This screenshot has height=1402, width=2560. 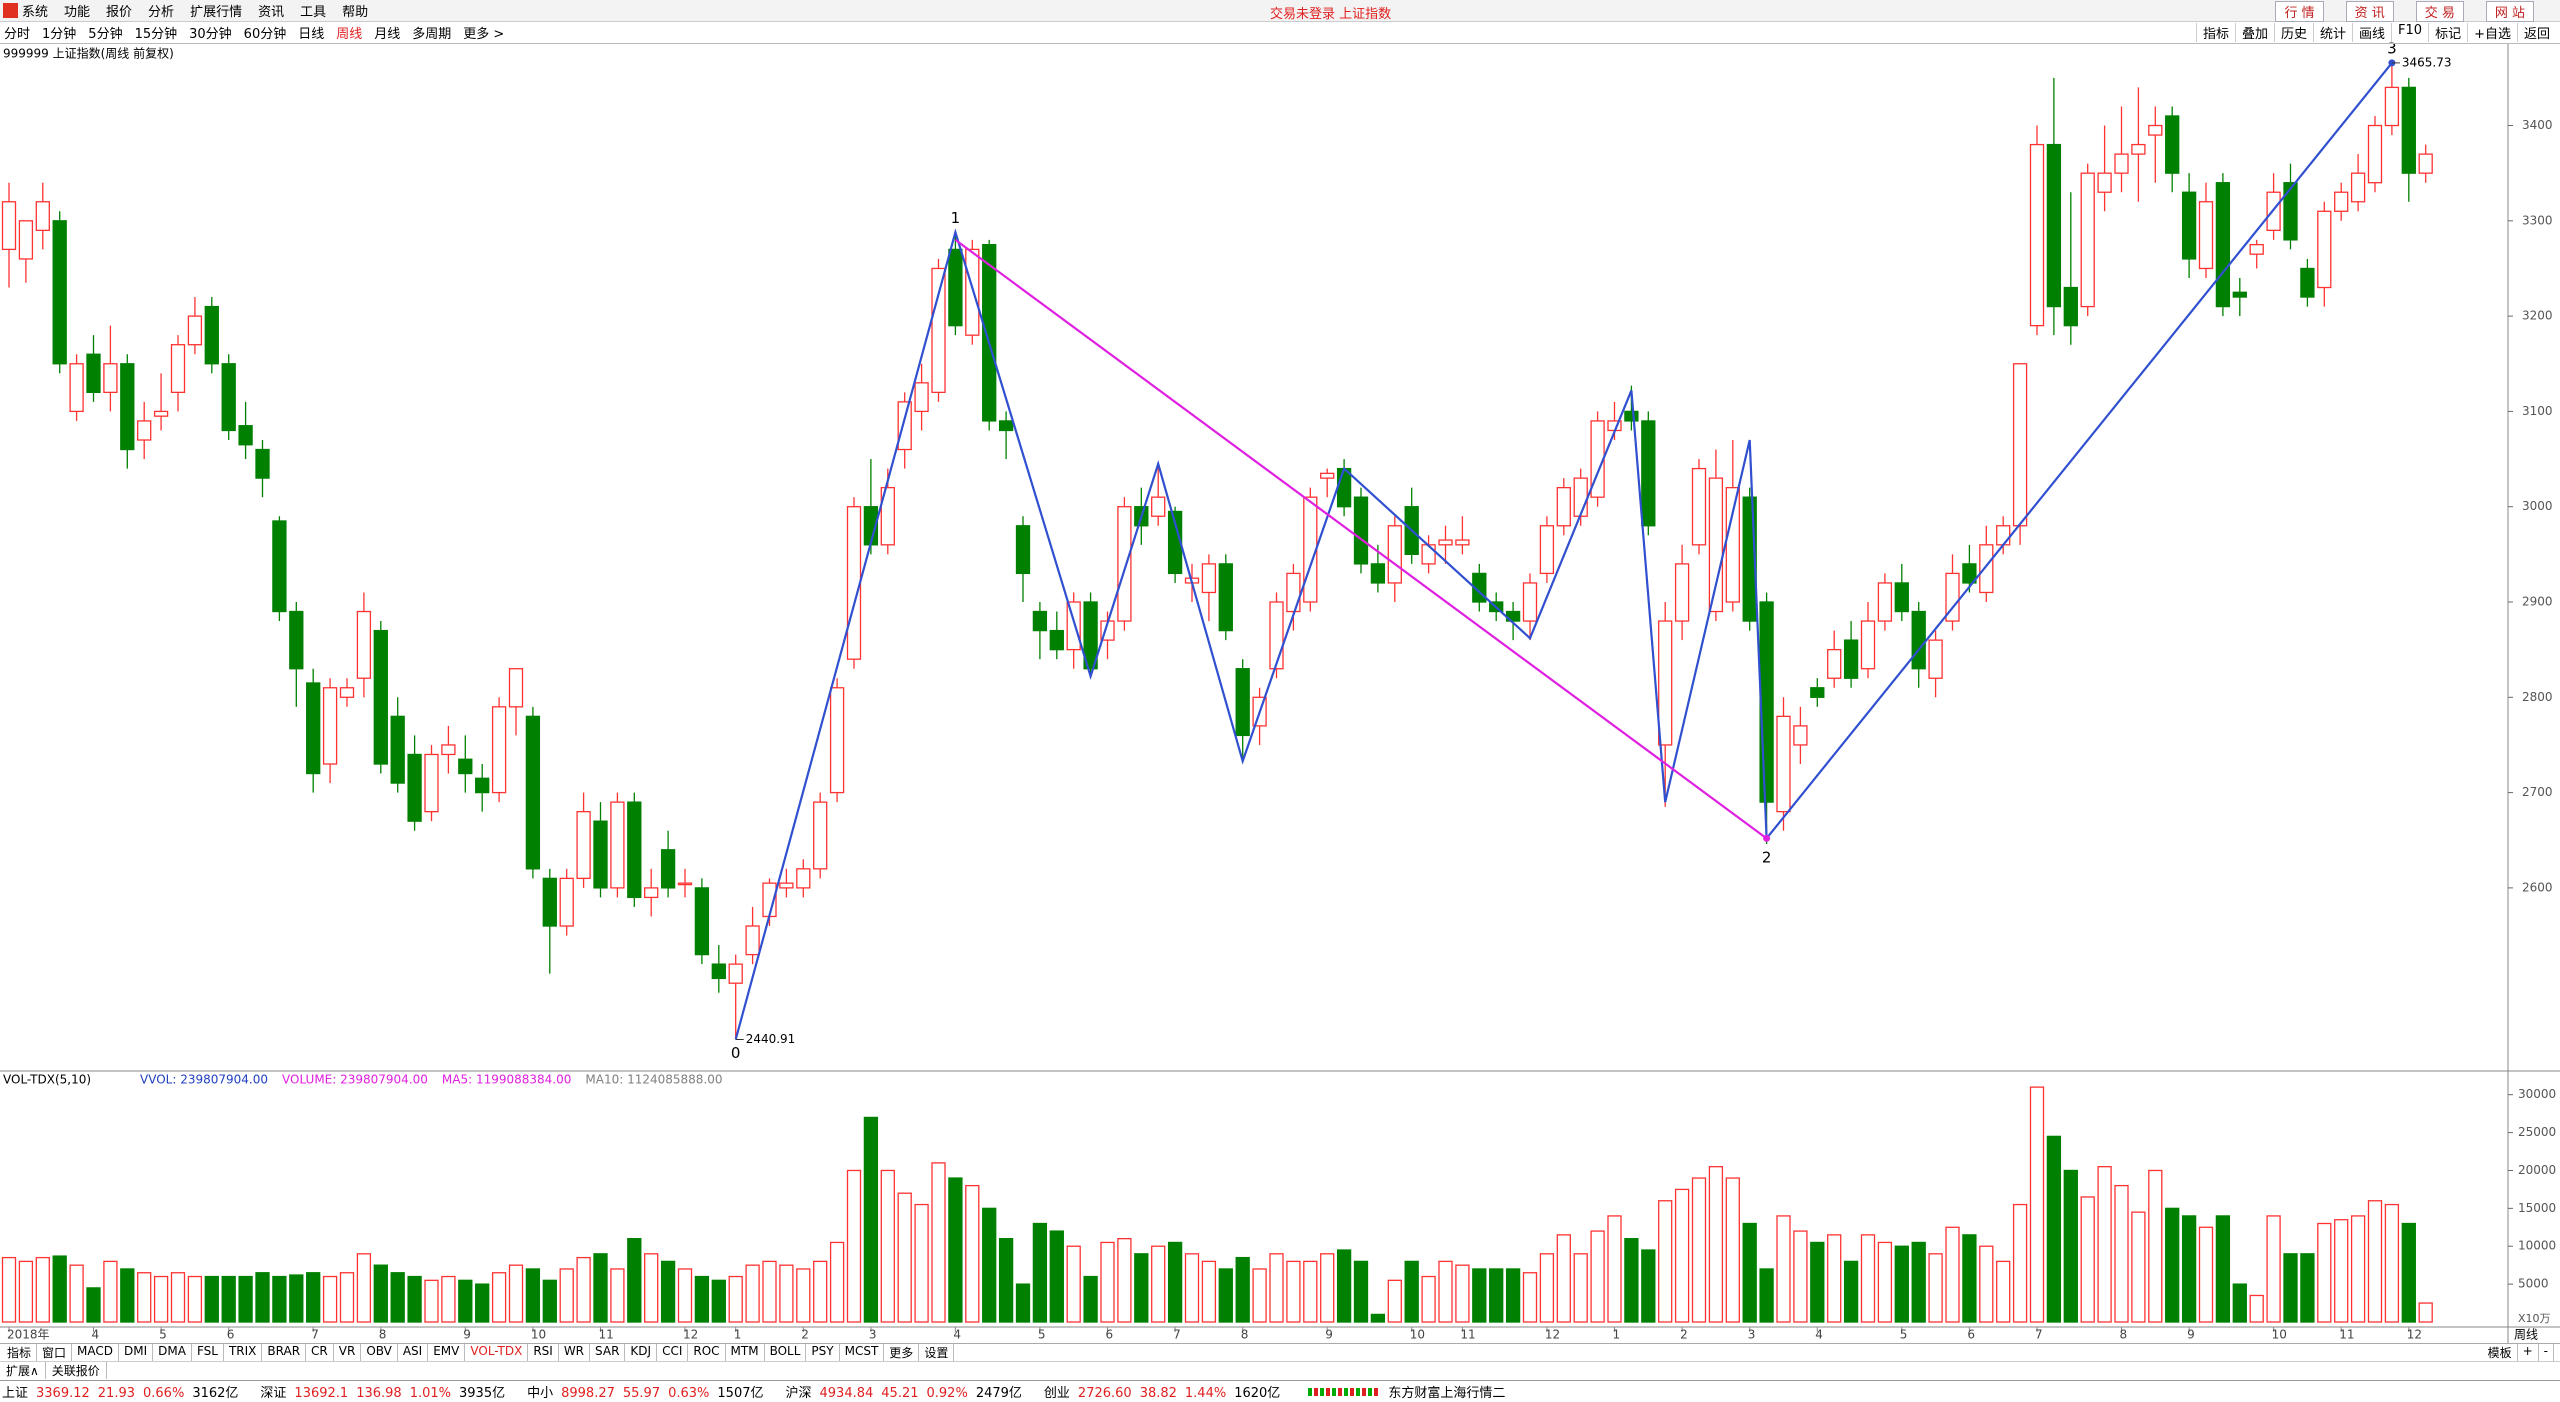 I want to click on extra-tab: 扩展∧, so click(x=23, y=1370).